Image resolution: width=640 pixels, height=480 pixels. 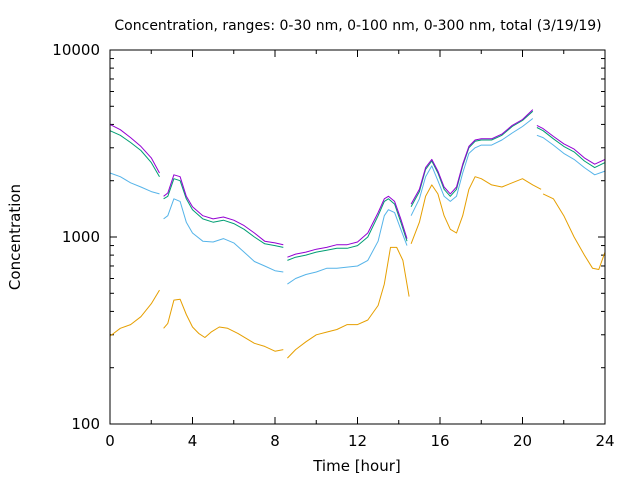 I want to click on x-tick-label: 4, so click(x=193, y=441).